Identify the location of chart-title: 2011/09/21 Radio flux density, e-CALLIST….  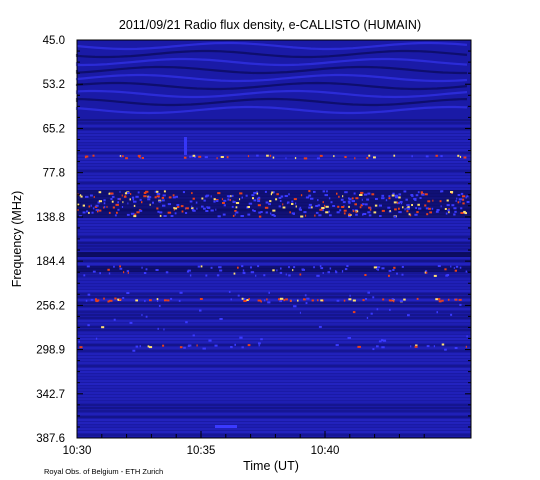
(270, 25).